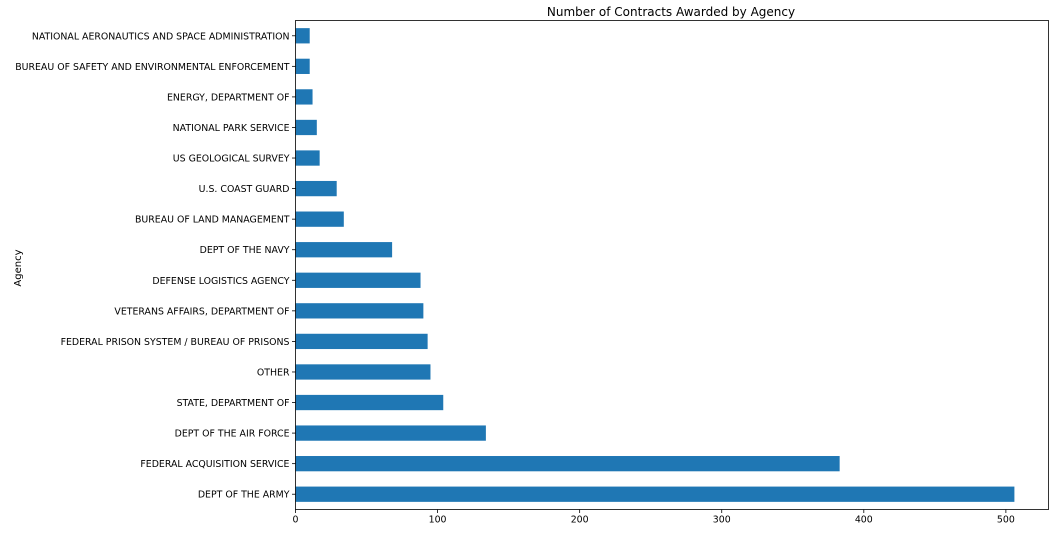  Describe the element at coordinates (18, 267) in the screenshot. I see `y-axis-label: Agency` at that location.